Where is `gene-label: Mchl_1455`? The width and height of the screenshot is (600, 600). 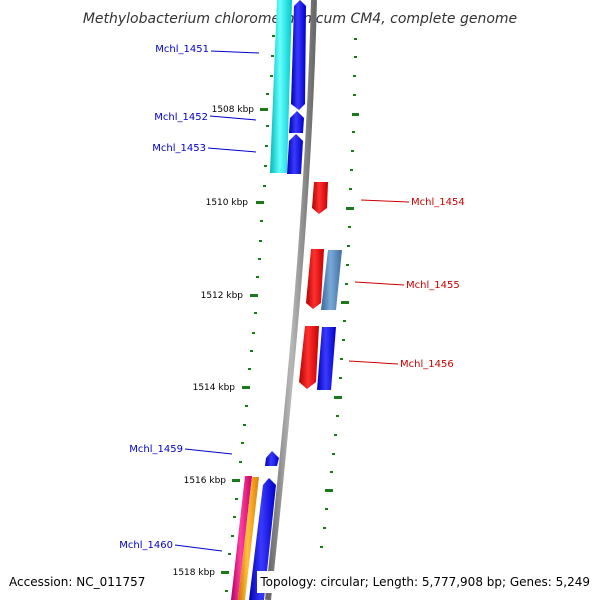 gene-label: Mchl_1455 is located at coordinates (433, 285).